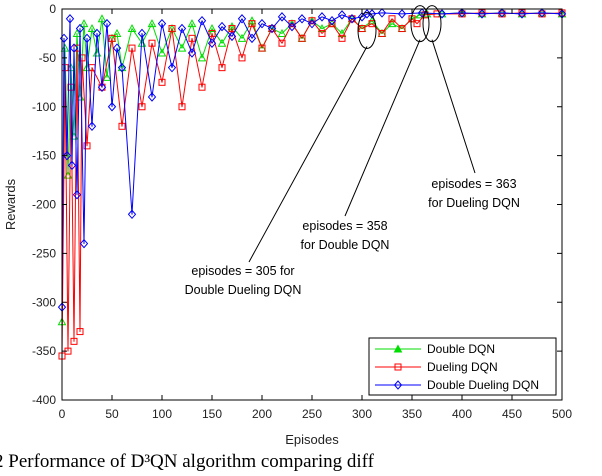 This screenshot has height=476, width=602. What do you see at coordinates (345, 245) in the screenshot?
I see `annotation-text: for Double DQN` at bounding box center [345, 245].